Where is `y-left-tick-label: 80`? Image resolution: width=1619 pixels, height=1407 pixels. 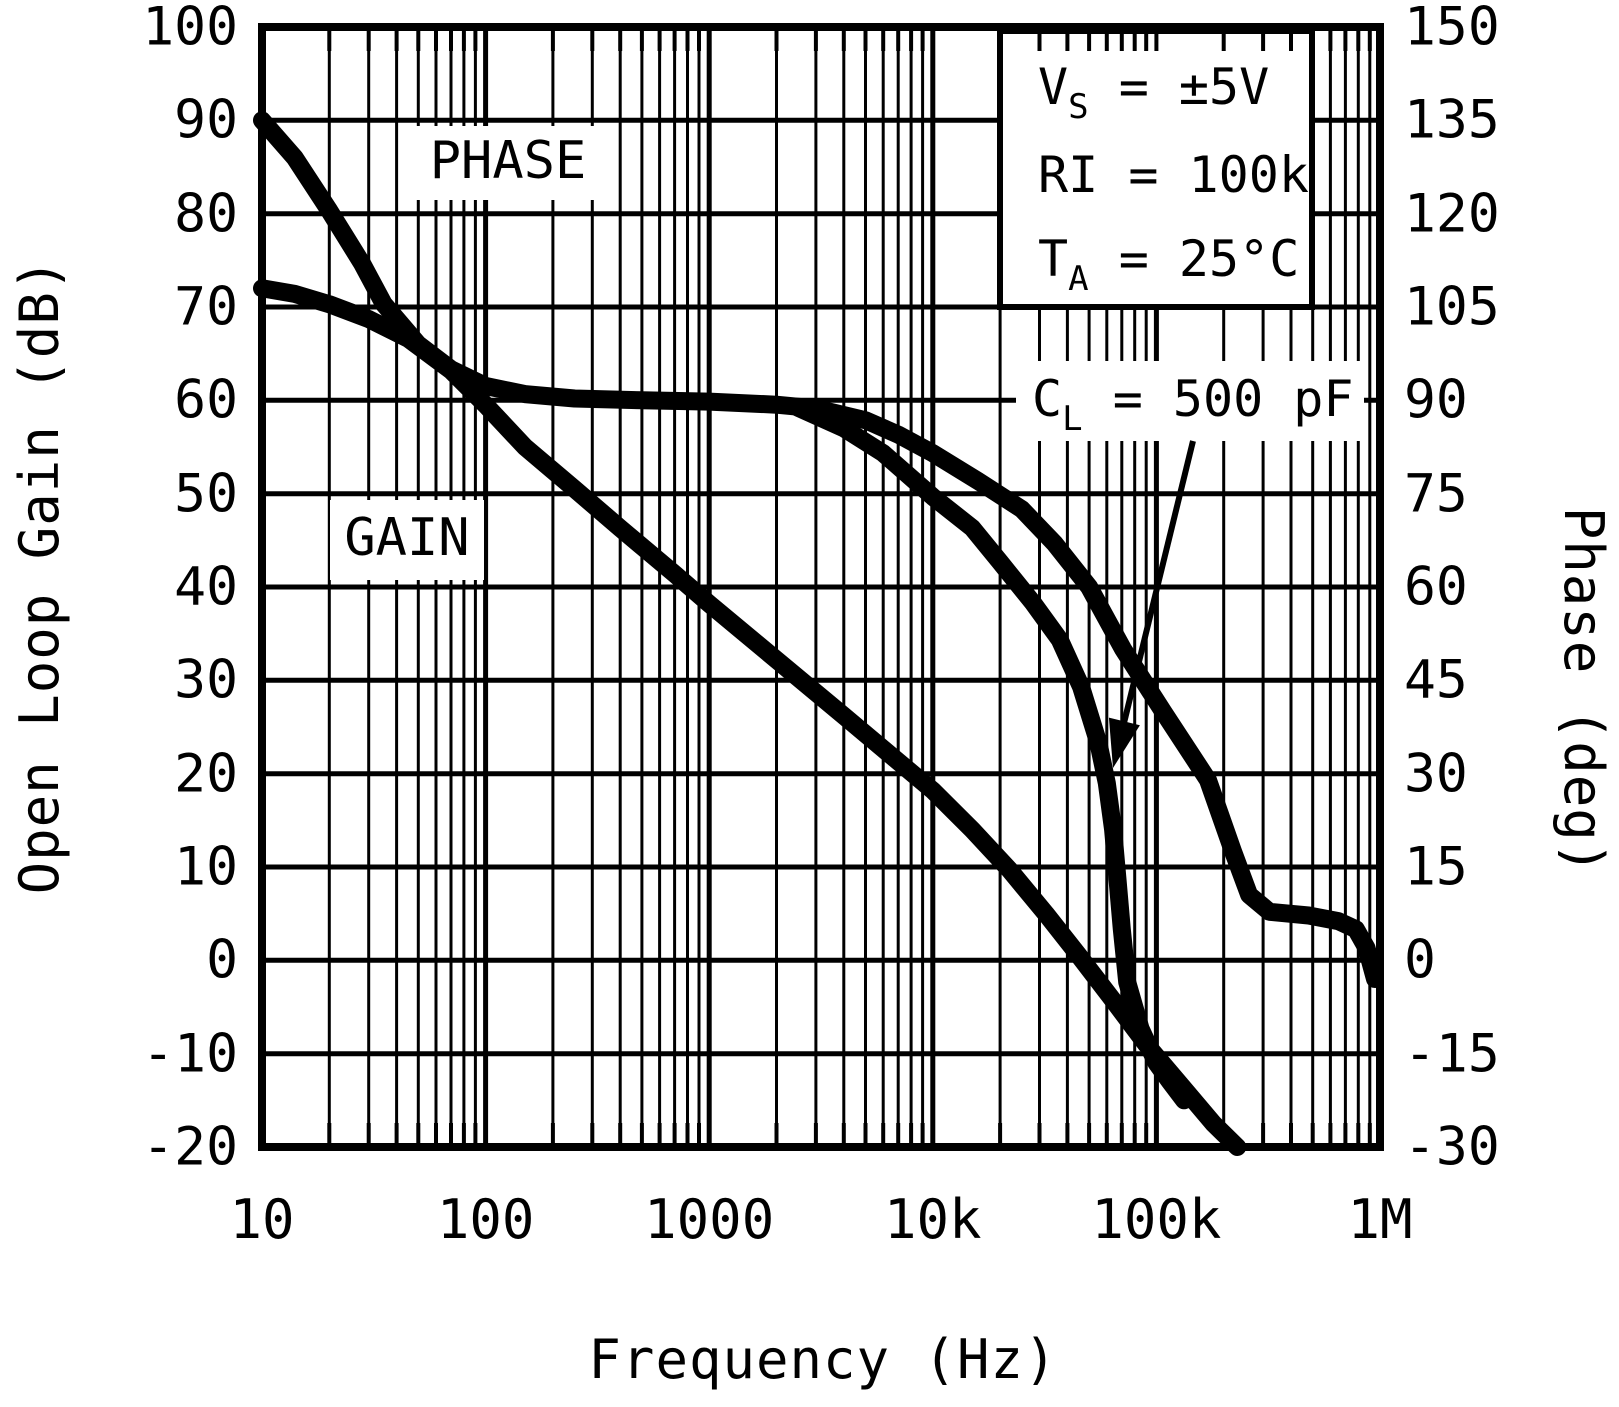 y-left-tick-label: 80 is located at coordinates (206, 214).